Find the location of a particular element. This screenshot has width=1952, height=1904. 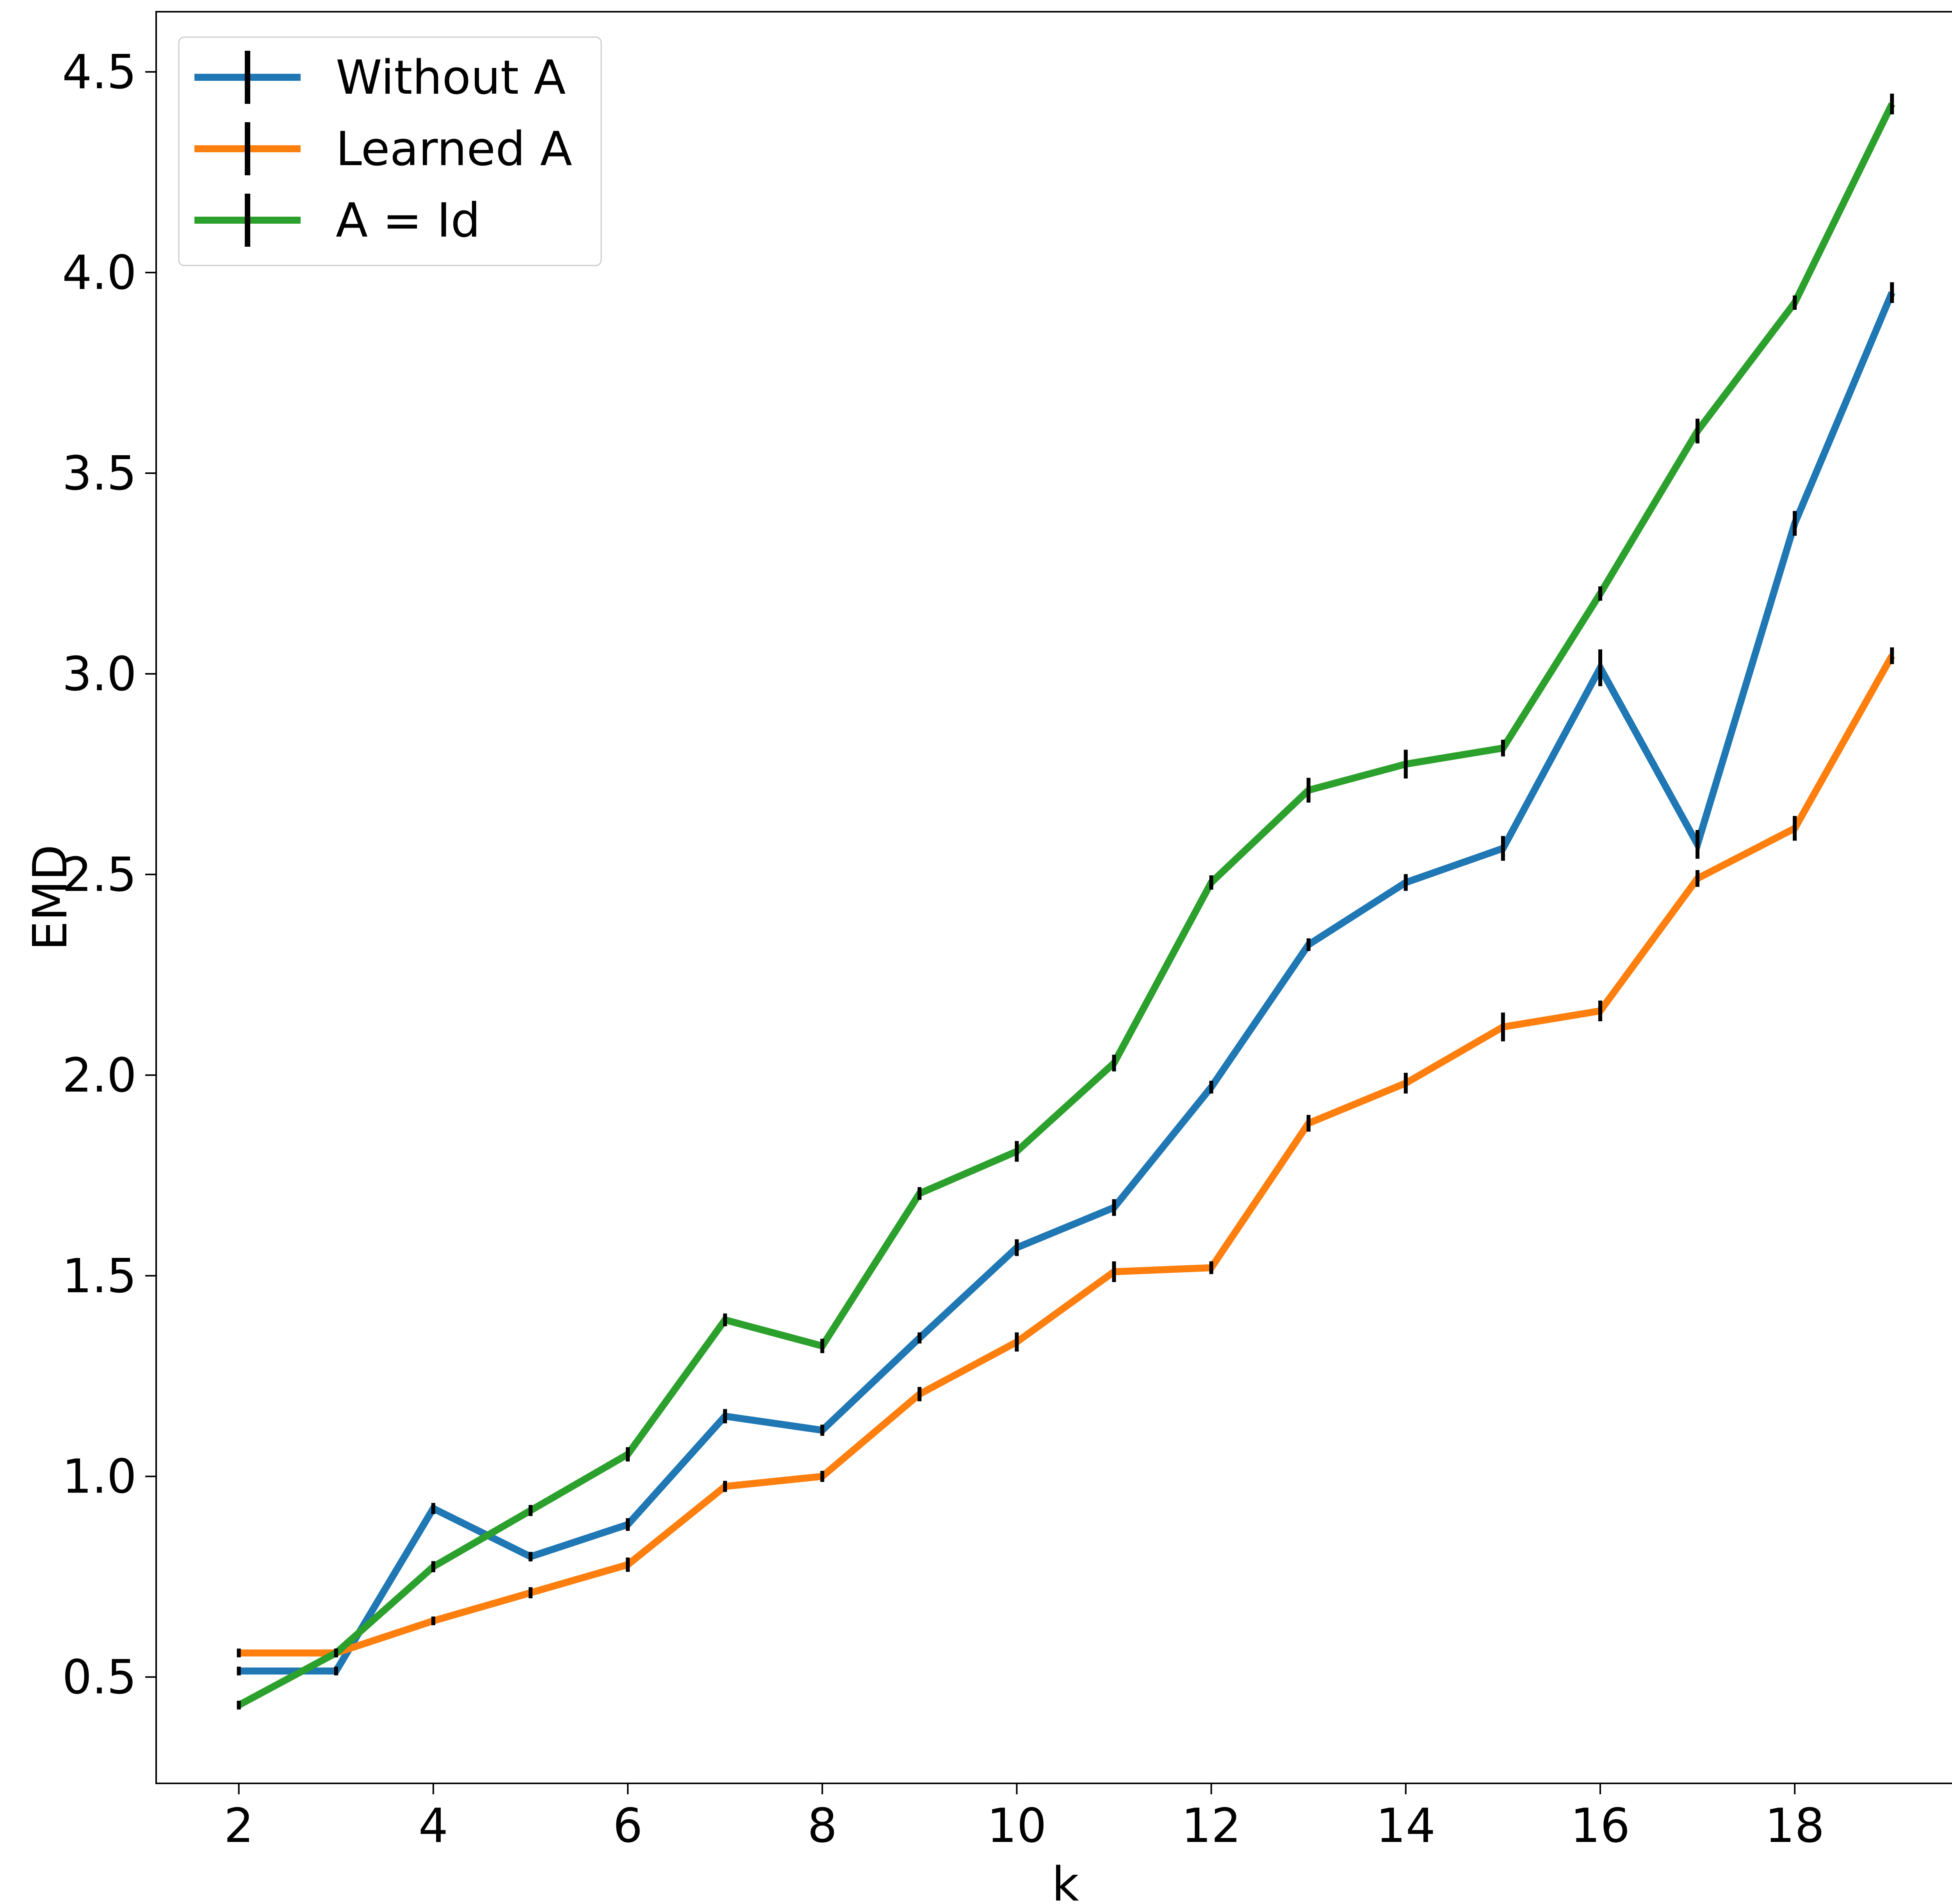

y-tick-label: 3.5 is located at coordinates (100, 474).